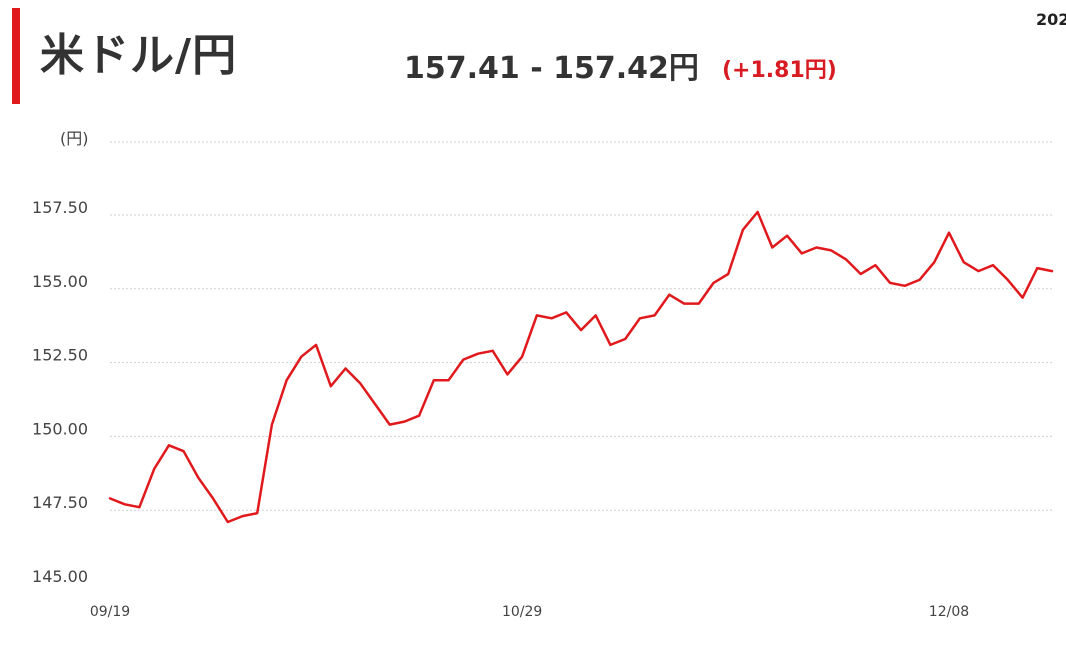 This screenshot has height=660, width=1066. I want to click on x-axis-ticks: 09/19 10/29 12/08, so click(529, 612).